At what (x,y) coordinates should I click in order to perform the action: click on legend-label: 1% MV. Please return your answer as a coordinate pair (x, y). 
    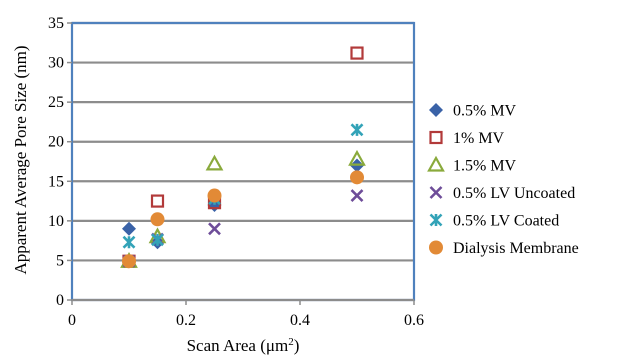
    Looking at the image, I should click on (479, 138).